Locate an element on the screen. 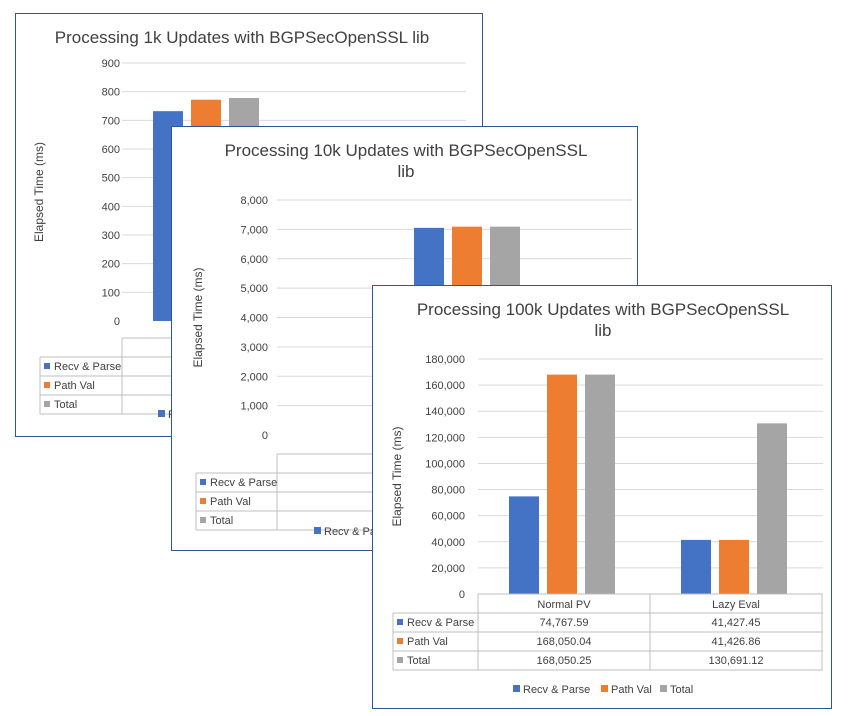  y-tick-label: 7,000 is located at coordinates (254, 230).